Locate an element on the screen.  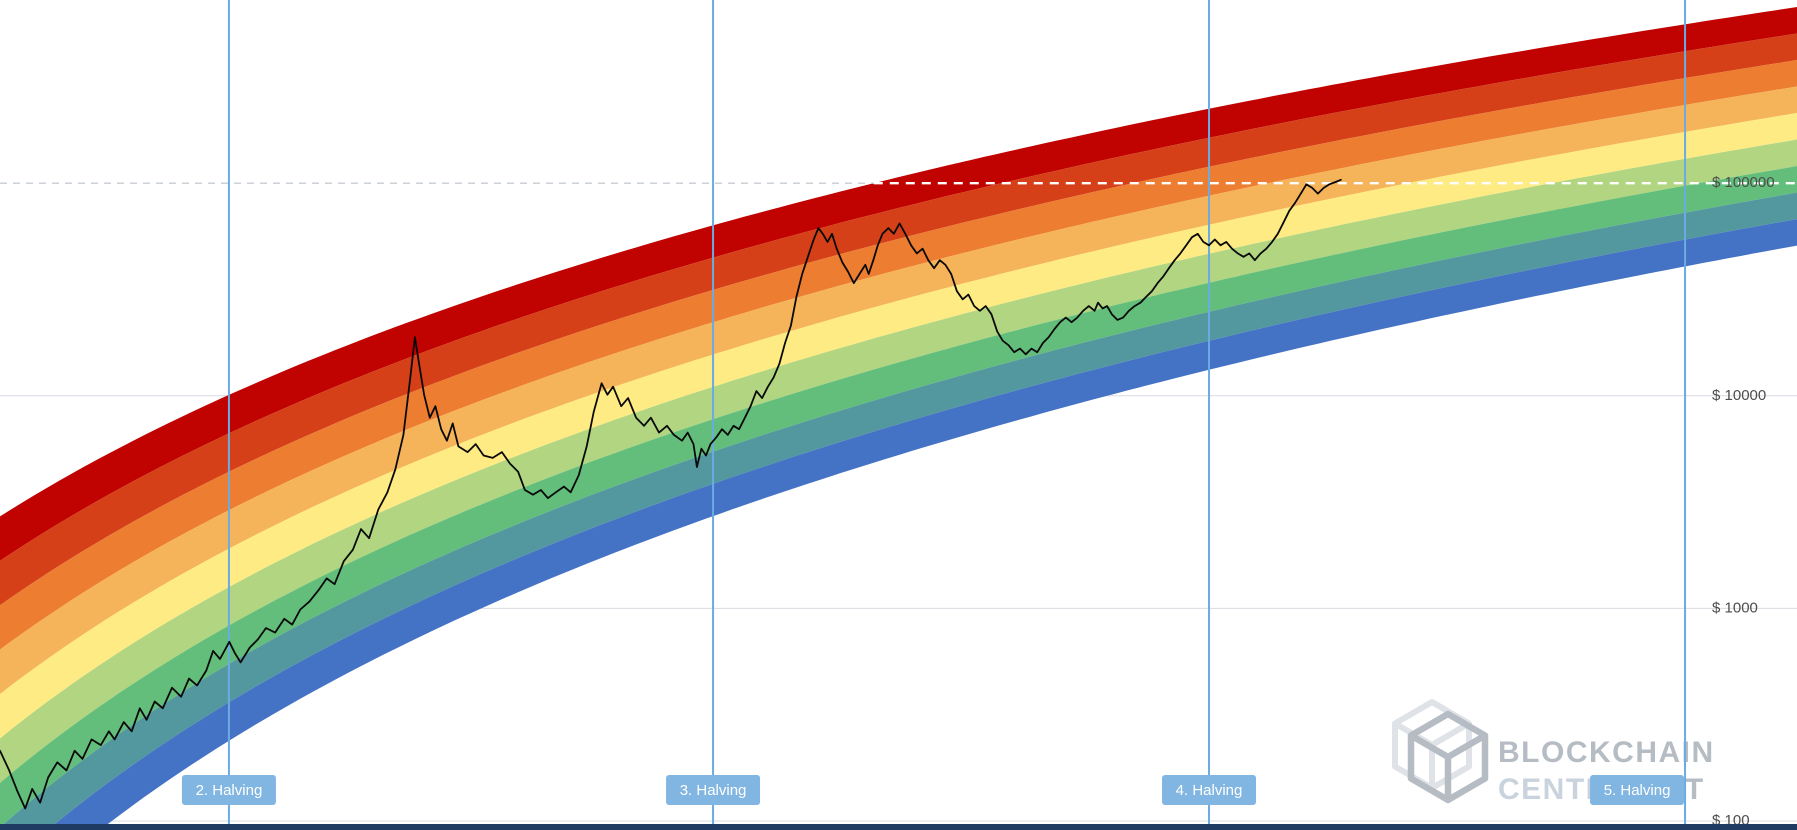
halving-badge-label: 5. Halving is located at coordinates (1637, 790).